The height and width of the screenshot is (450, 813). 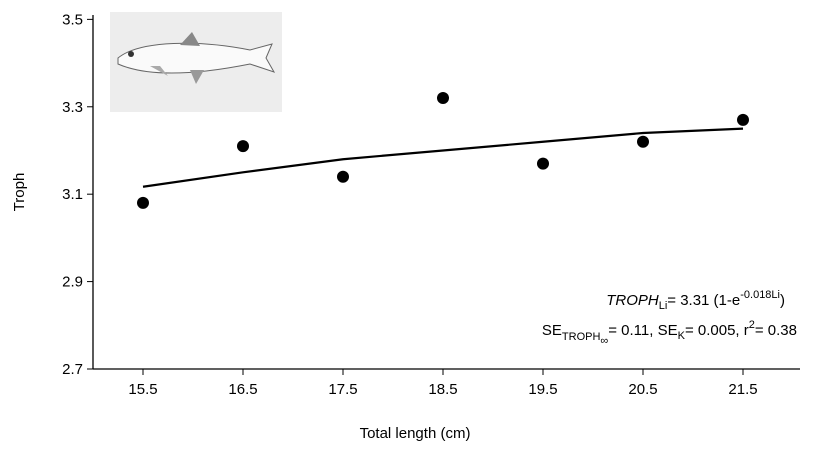 What do you see at coordinates (242, 389) in the screenshot?
I see `x-tick-label: 16.5` at bounding box center [242, 389].